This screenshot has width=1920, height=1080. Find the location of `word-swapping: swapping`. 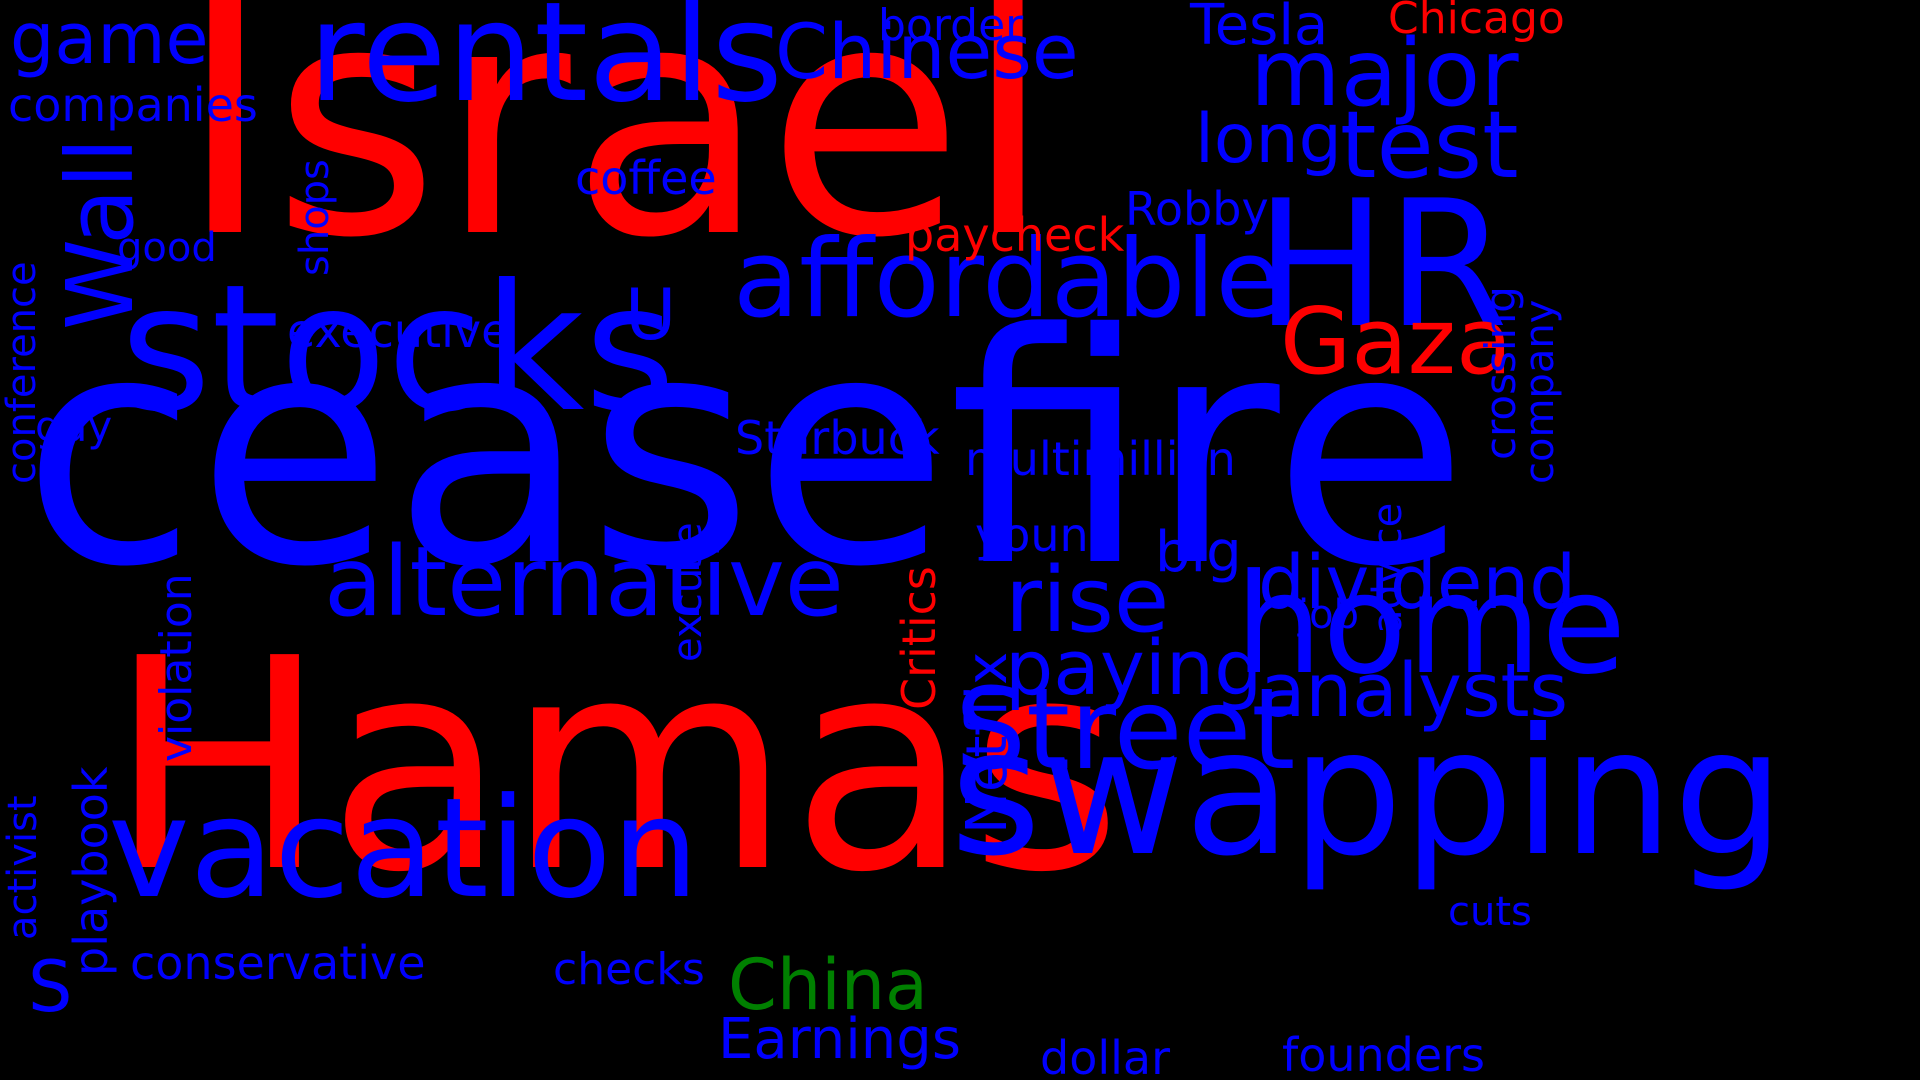

word-swapping: swapping is located at coordinates (1367, 793).